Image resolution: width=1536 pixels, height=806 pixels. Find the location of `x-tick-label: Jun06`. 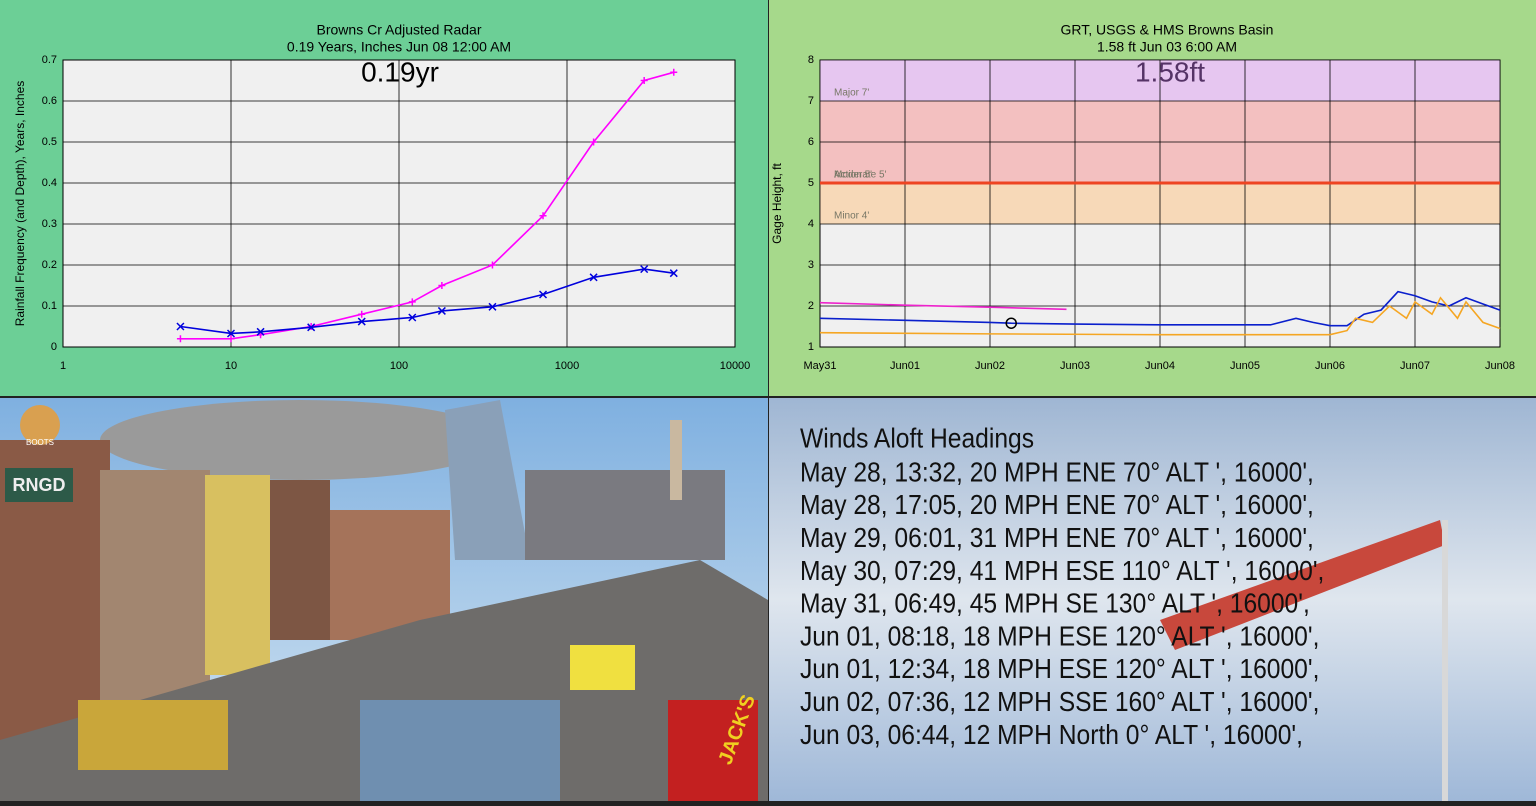

x-tick-label: Jun06 is located at coordinates (1330, 366).